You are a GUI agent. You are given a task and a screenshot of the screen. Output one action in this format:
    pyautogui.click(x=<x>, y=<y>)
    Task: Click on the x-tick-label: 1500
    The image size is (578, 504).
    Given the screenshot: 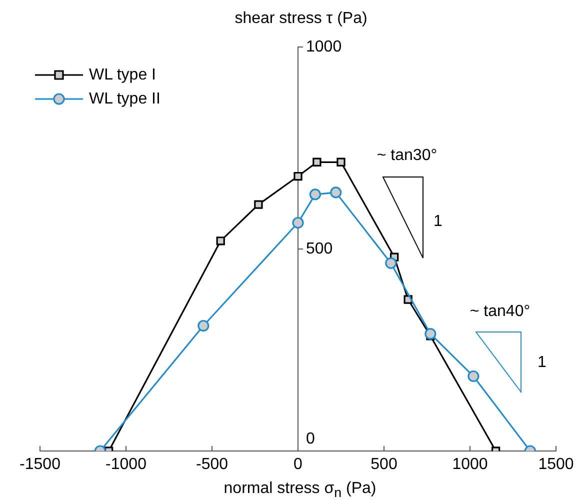 What is the action you would take?
    pyautogui.click(x=556, y=465)
    